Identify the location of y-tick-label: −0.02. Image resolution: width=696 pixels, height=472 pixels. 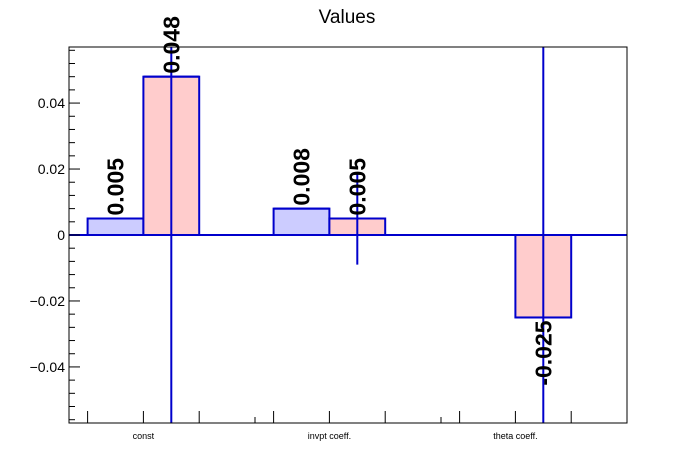
(48, 301).